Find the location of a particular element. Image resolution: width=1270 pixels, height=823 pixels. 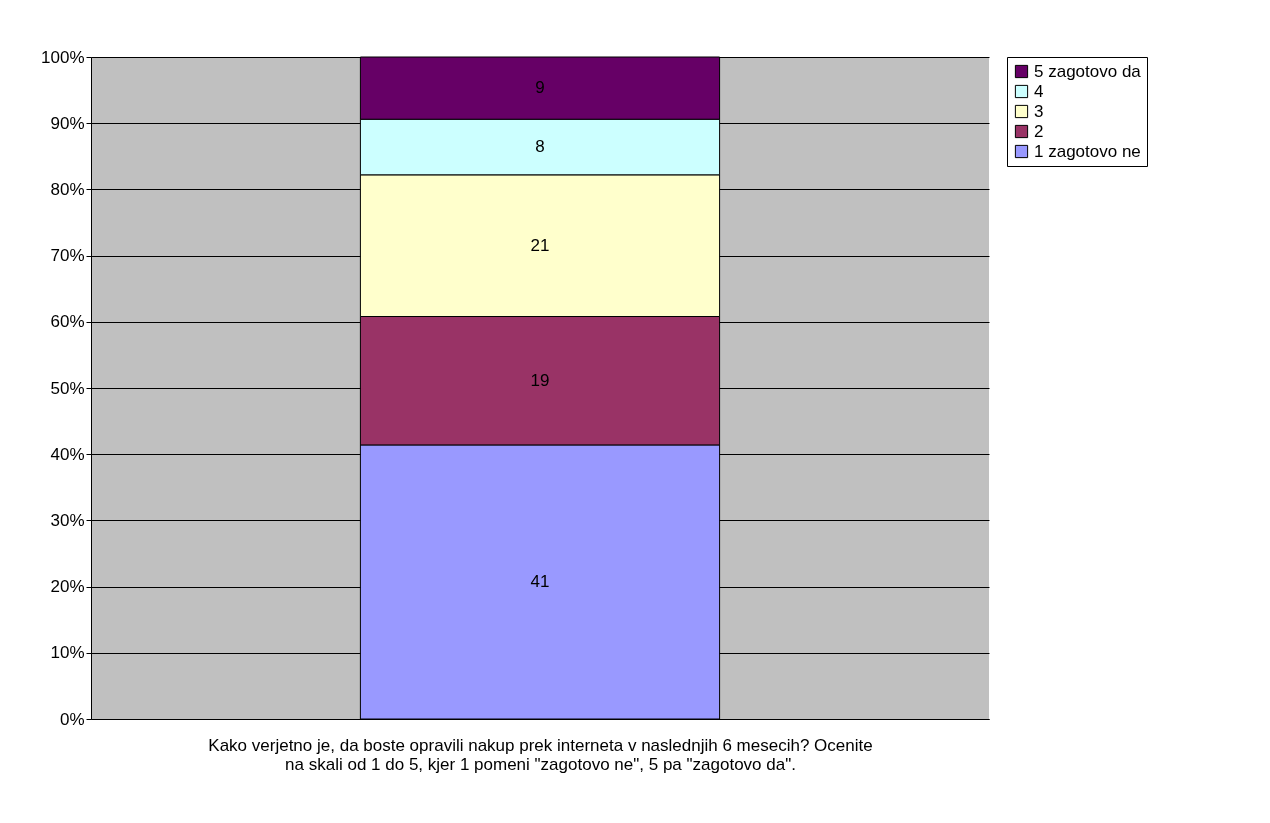

y-tick-label: 50% is located at coordinates (67, 388).